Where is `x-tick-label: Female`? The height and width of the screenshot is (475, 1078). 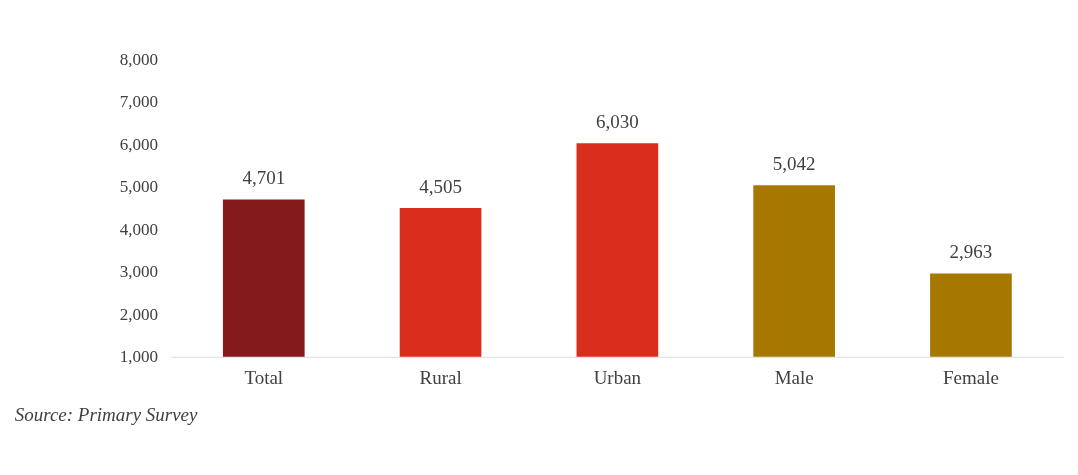 x-tick-label: Female is located at coordinates (970, 377).